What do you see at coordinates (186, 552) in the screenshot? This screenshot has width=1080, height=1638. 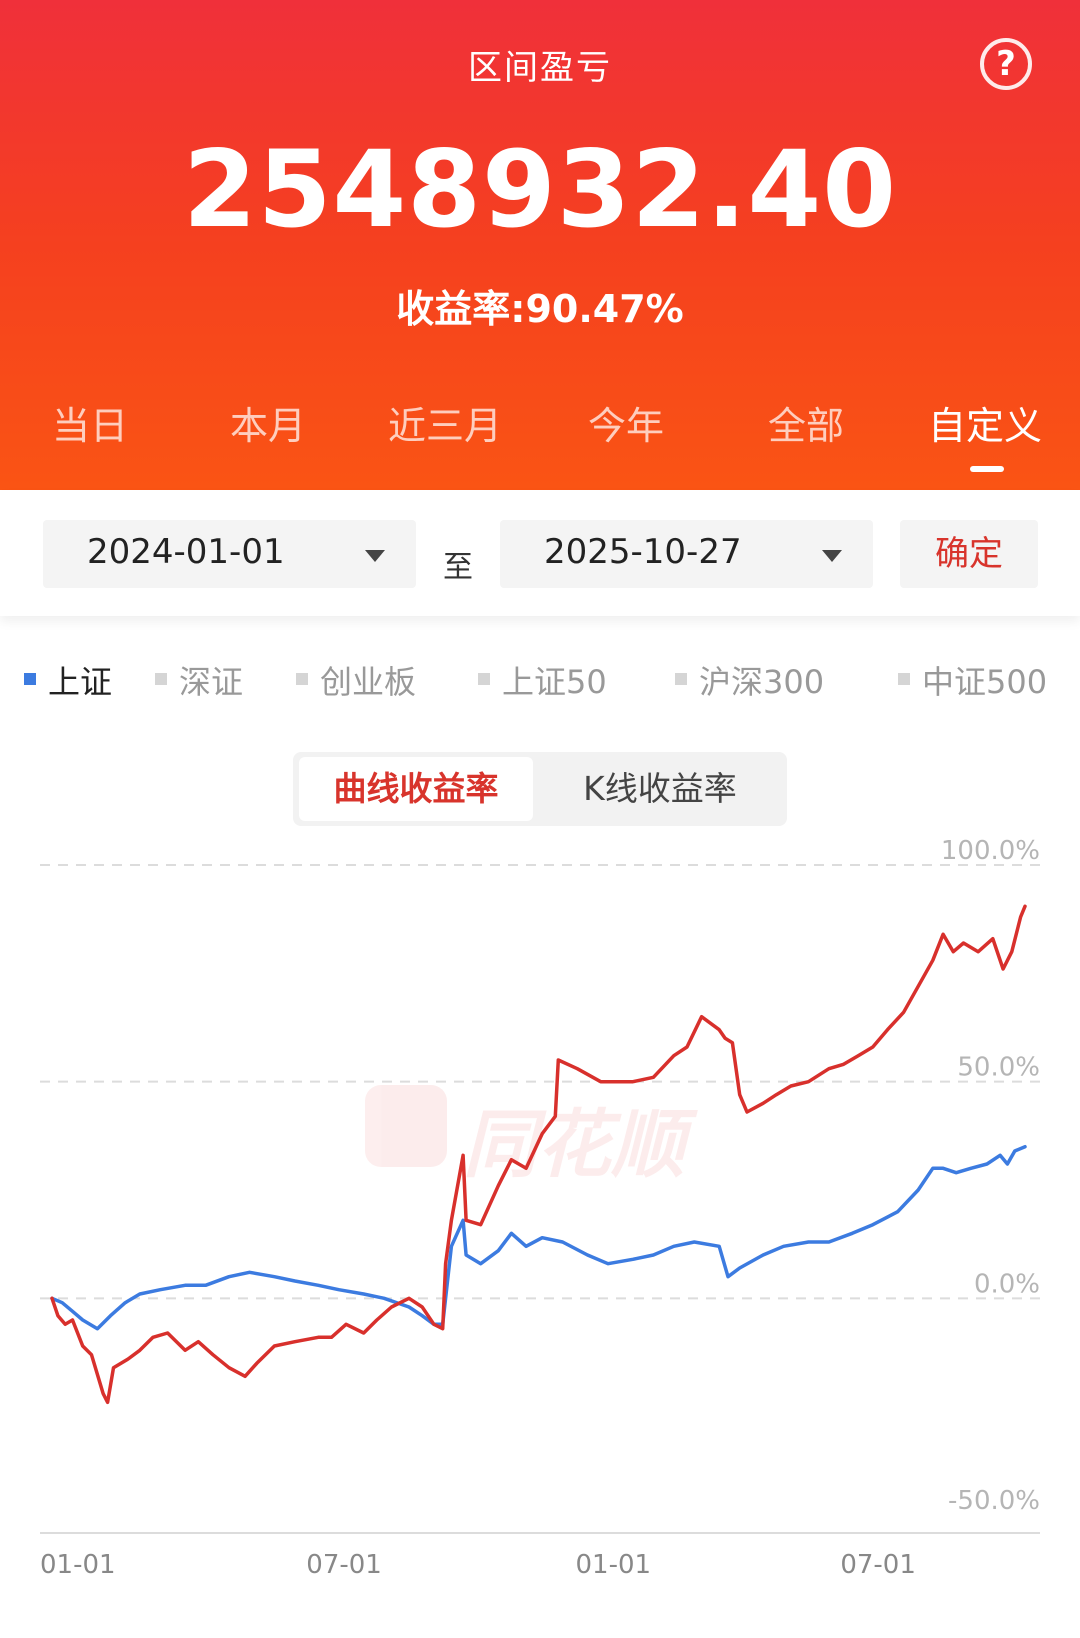 I see `start-date-value: 2024-01-01` at bounding box center [186, 552].